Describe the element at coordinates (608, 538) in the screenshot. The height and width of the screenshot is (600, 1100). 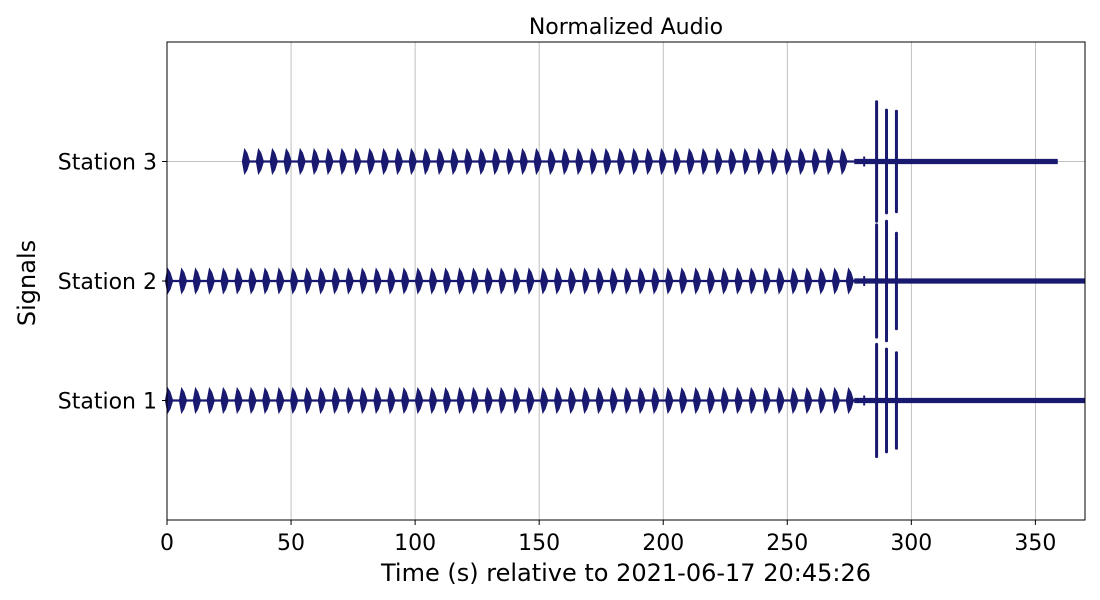
I see `x-axis-ticks: 0 50 100 150 200 250 300 350` at that location.